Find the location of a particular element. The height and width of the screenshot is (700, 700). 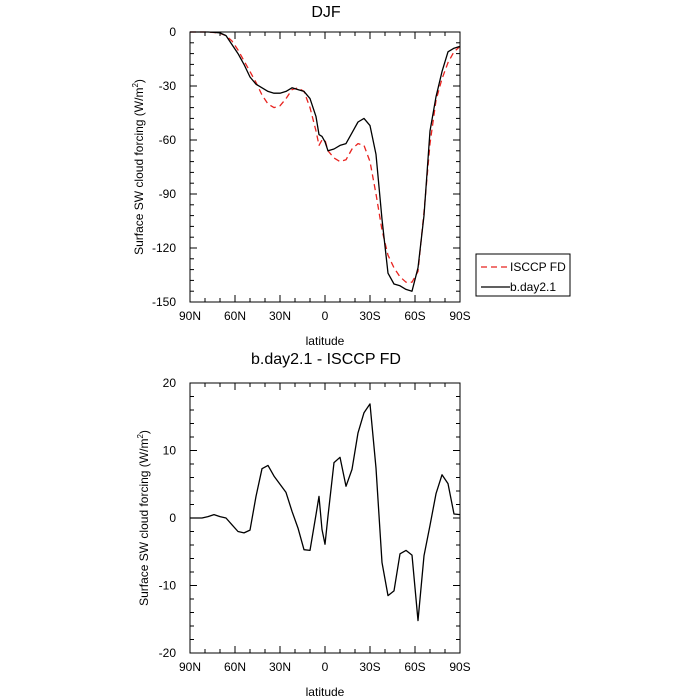

top-legend: ISCCP FD b.day2.1 is located at coordinates (523, 275).